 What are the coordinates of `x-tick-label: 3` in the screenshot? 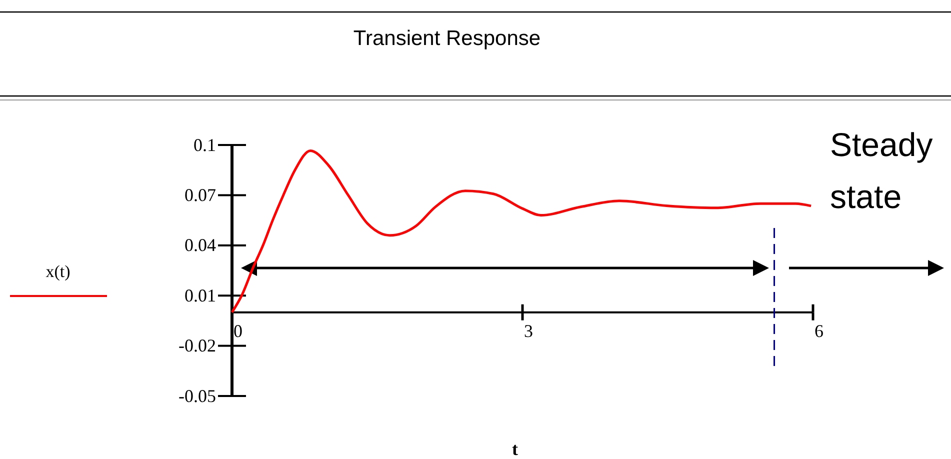 It's located at (528, 331).